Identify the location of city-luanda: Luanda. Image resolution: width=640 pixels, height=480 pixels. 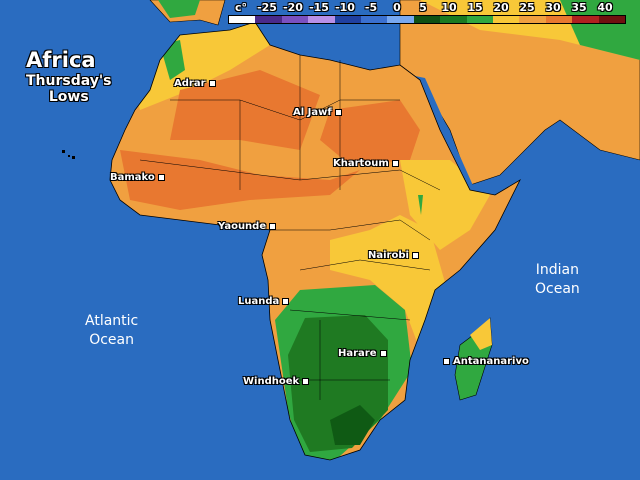
(264, 301).